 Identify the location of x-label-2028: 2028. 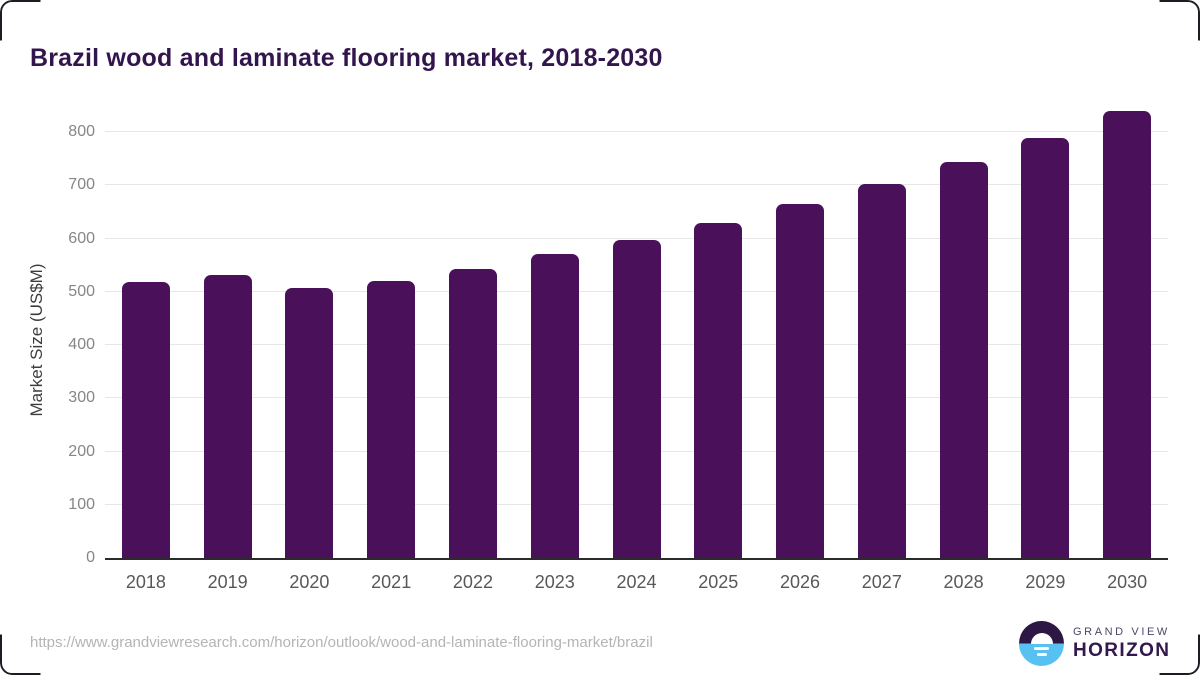
(963, 582).